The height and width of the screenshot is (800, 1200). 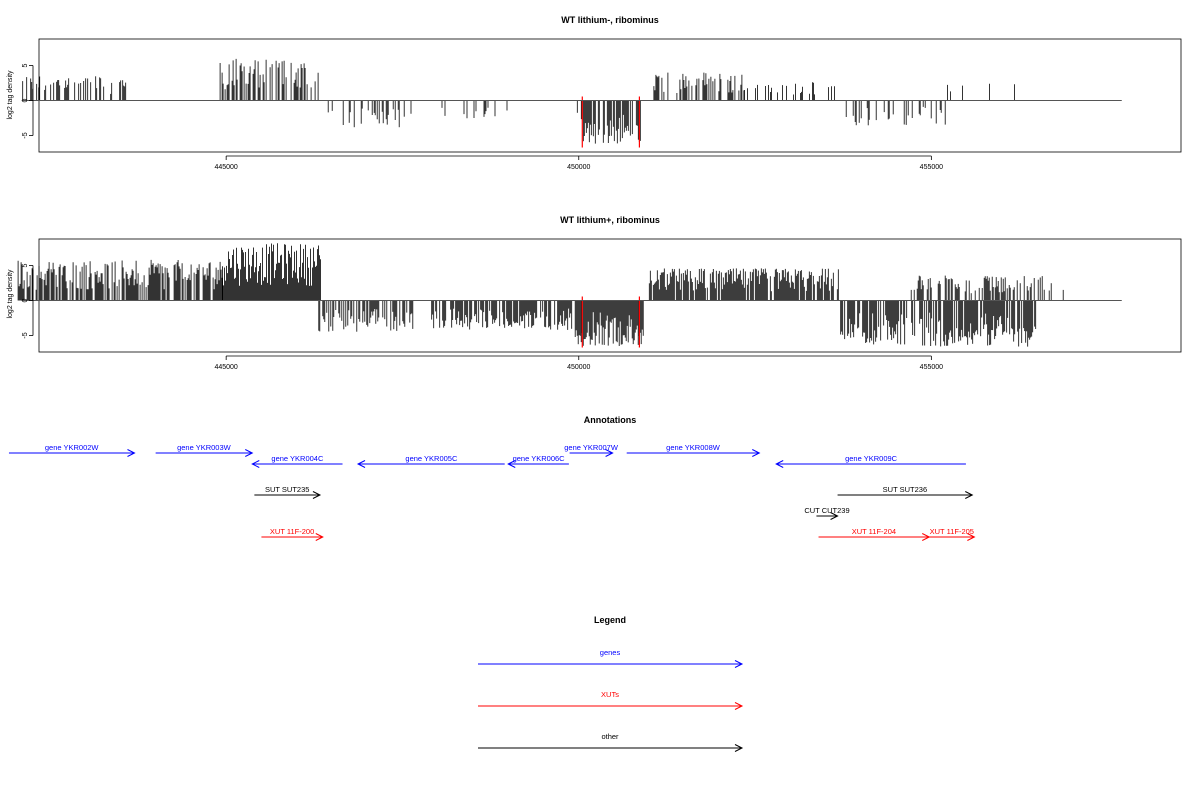 I want to click on annotation-label: SUT SUT236, so click(x=905, y=489).